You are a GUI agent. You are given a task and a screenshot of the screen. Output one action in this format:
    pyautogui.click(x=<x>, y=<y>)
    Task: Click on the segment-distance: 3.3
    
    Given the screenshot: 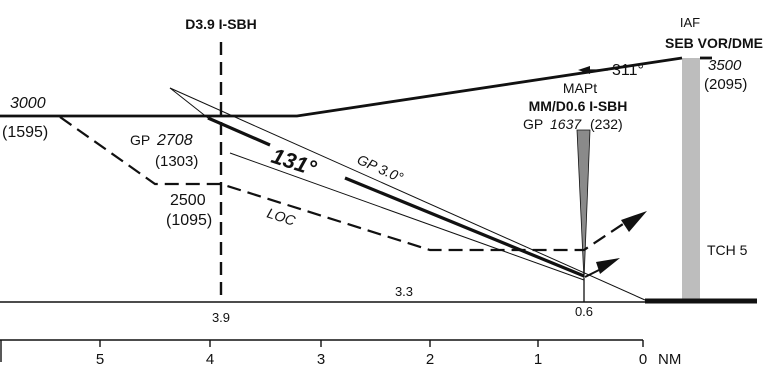 What is the action you would take?
    pyautogui.click(x=404, y=291)
    